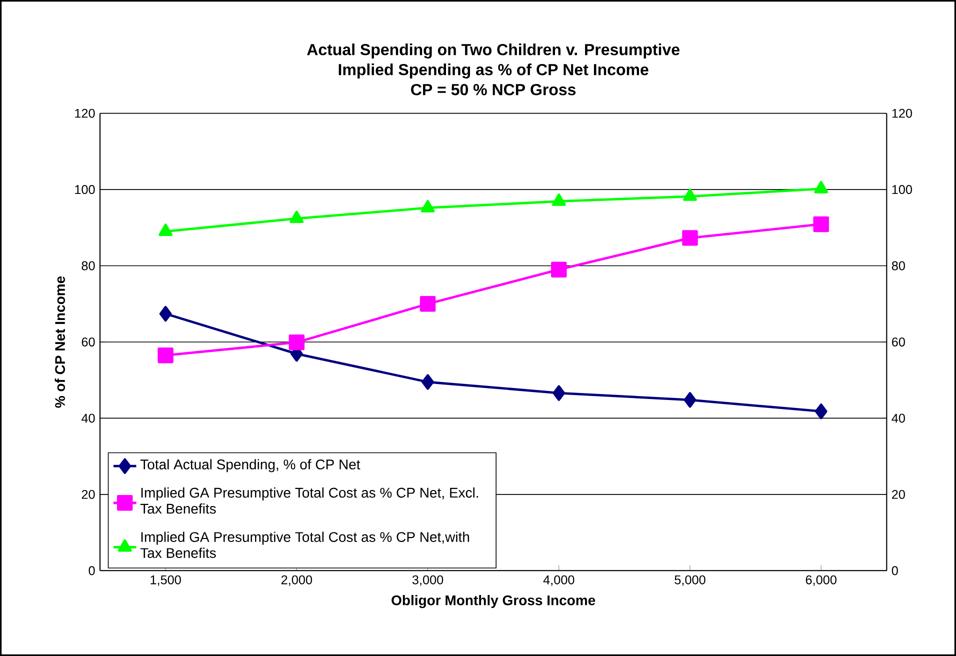  What do you see at coordinates (296, 580) in the screenshot?
I see `x-tick-label: 2,000` at bounding box center [296, 580].